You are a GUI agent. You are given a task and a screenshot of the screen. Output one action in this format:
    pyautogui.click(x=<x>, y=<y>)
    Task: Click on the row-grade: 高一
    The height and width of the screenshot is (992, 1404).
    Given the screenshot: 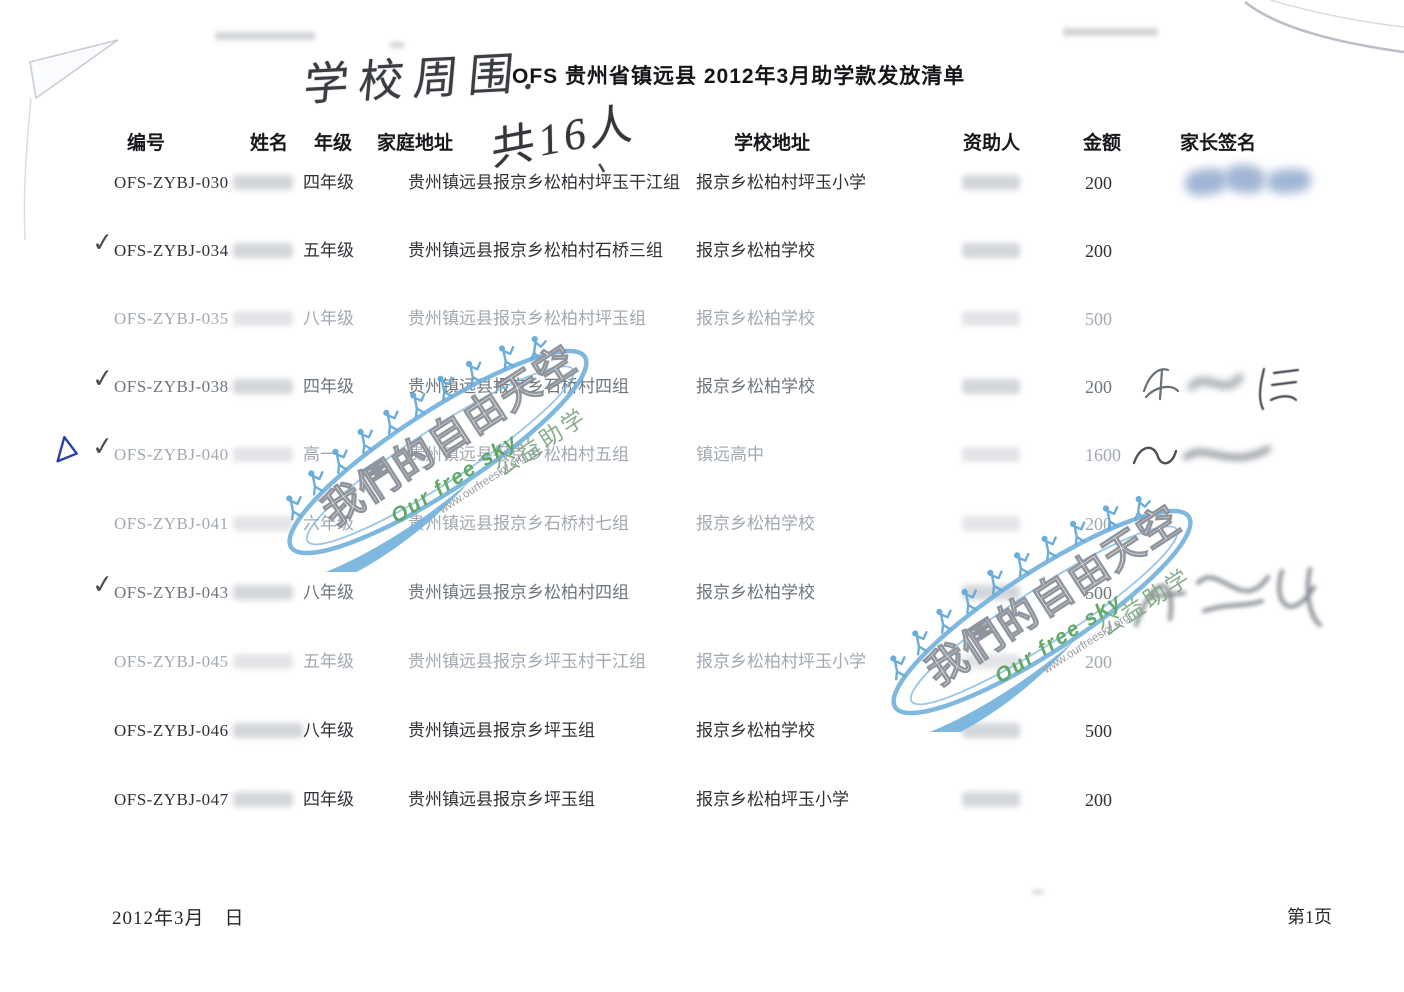 What is the action you would take?
    pyautogui.click(x=320, y=454)
    